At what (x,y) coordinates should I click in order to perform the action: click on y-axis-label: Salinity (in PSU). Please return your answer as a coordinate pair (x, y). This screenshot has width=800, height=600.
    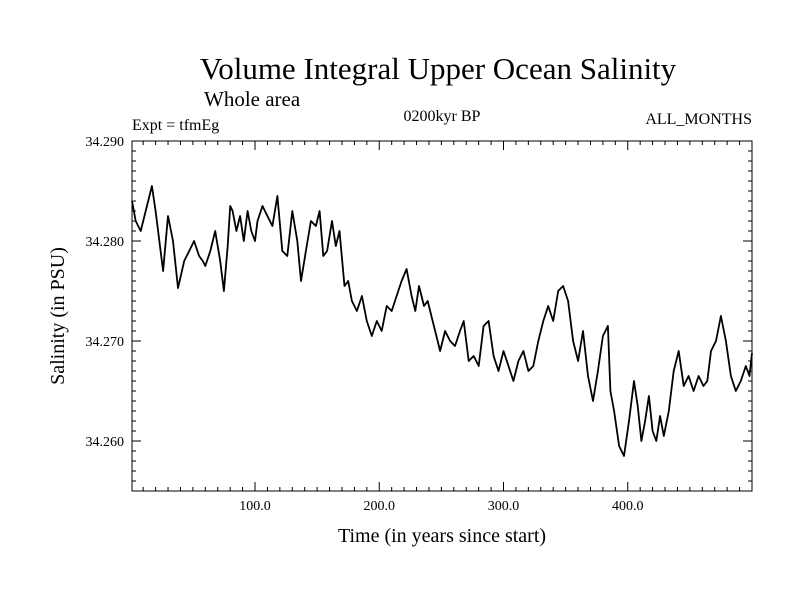
    Looking at the image, I should click on (58, 316).